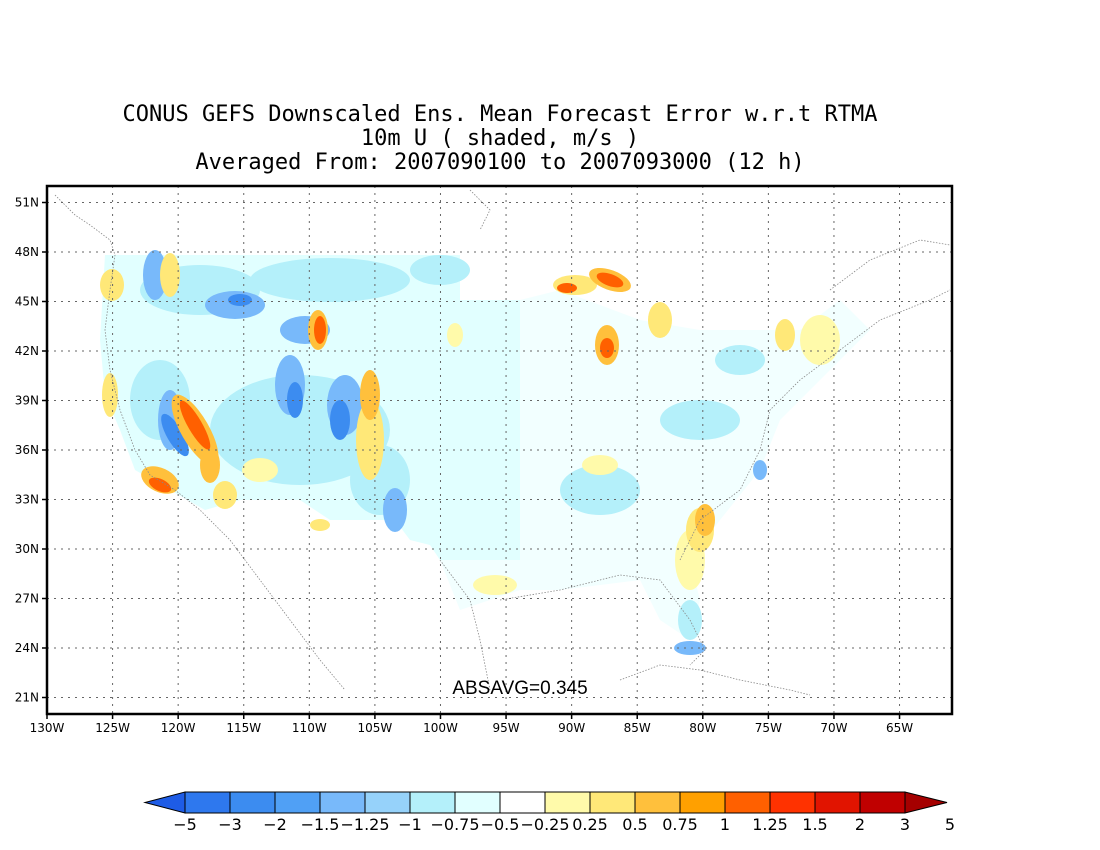 The width and height of the screenshot is (1100, 850). What do you see at coordinates (164, 802) in the screenshot?
I see `colorbar-low-arrow` at bounding box center [164, 802].